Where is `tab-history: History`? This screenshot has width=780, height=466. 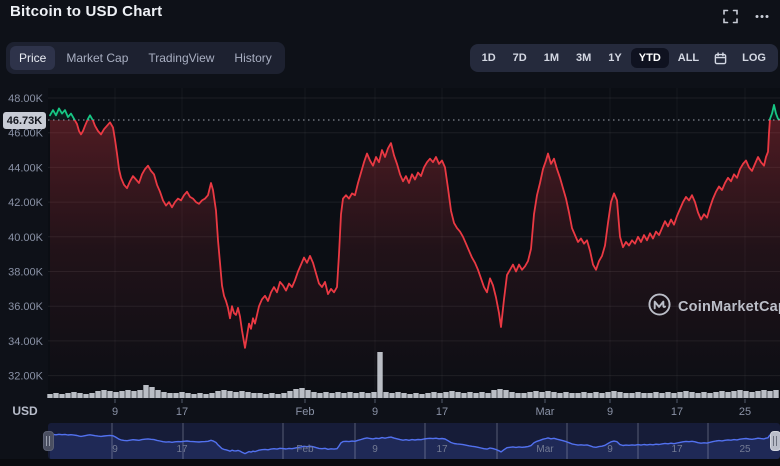
tab-history: History is located at coordinates (253, 58).